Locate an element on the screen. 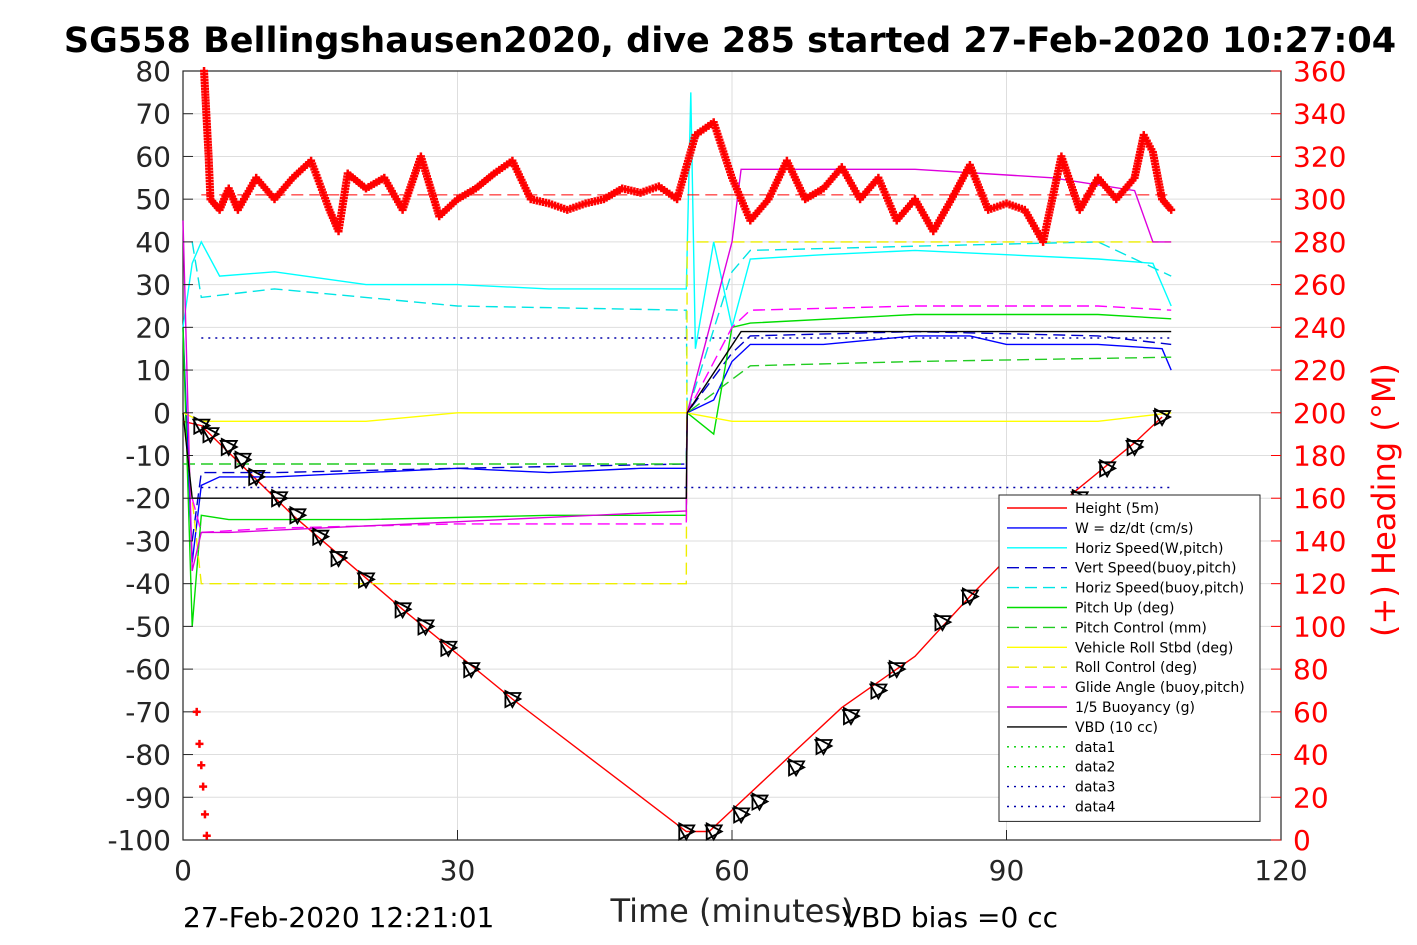 The height and width of the screenshot is (945, 1417). legend-label: Height (5m) is located at coordinates (1117, 509).